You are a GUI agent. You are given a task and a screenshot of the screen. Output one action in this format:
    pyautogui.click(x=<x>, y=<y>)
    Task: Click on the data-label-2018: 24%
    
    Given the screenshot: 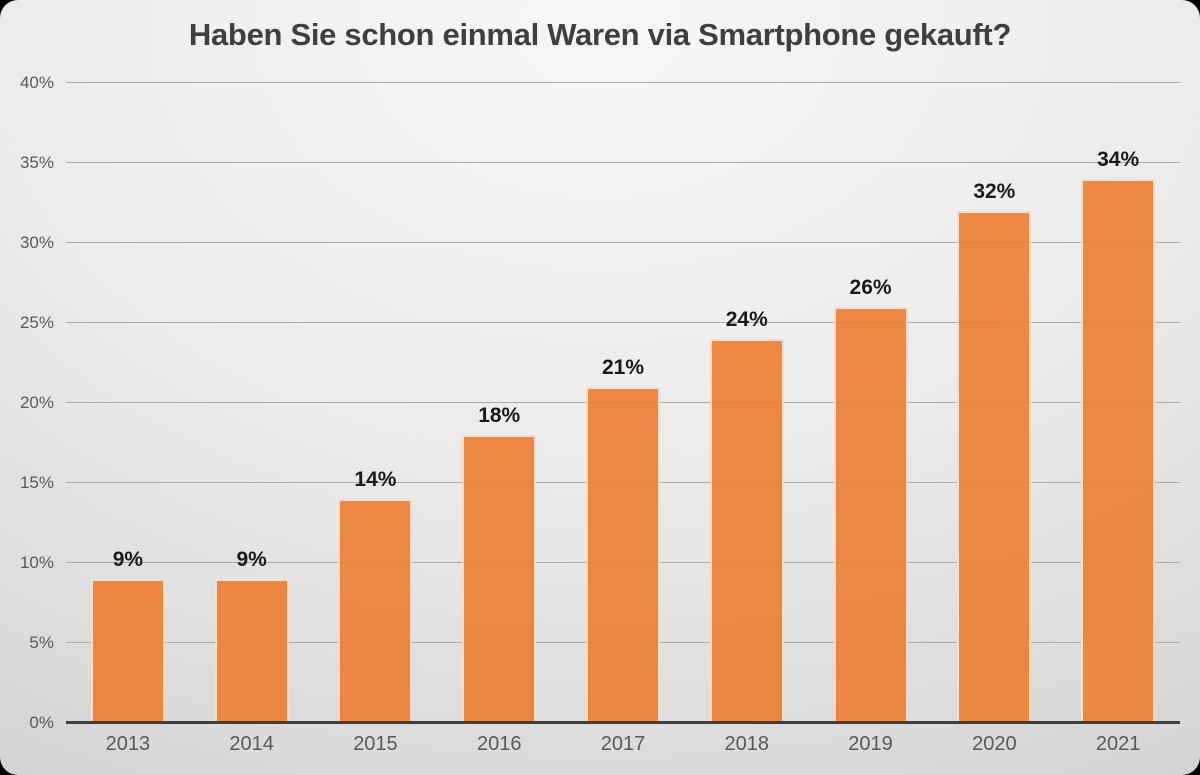 What is the action you would take?
    pyautogui.click(x=746, y=319)
    